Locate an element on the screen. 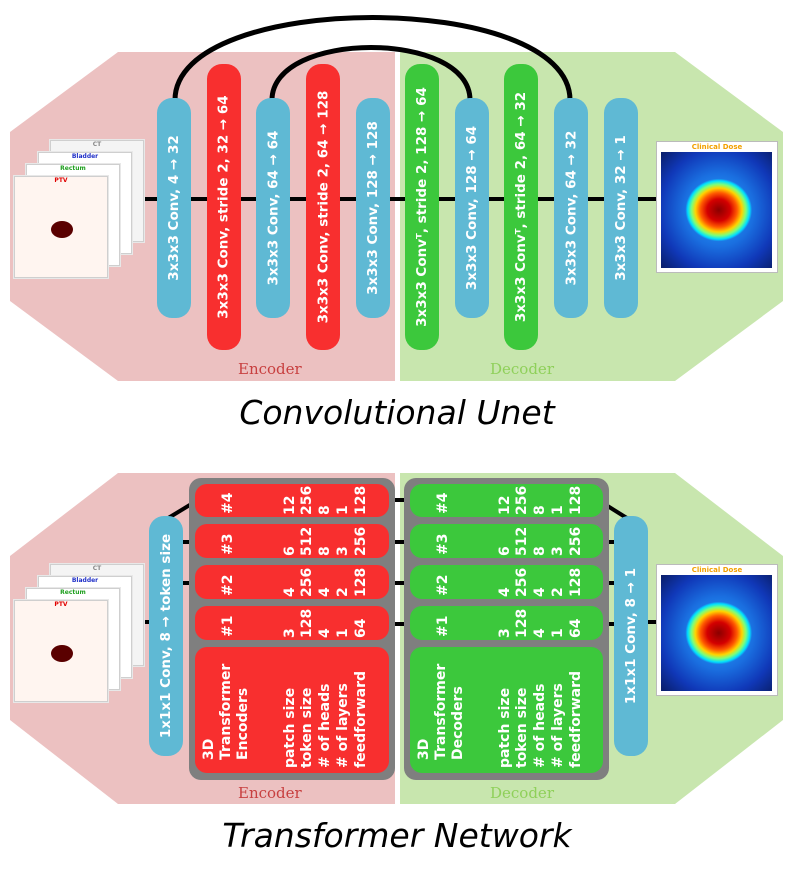 This screenshot has width=794, height=869. decoder-layer-2-value-1: 4 is located at coordinates (505, 592).